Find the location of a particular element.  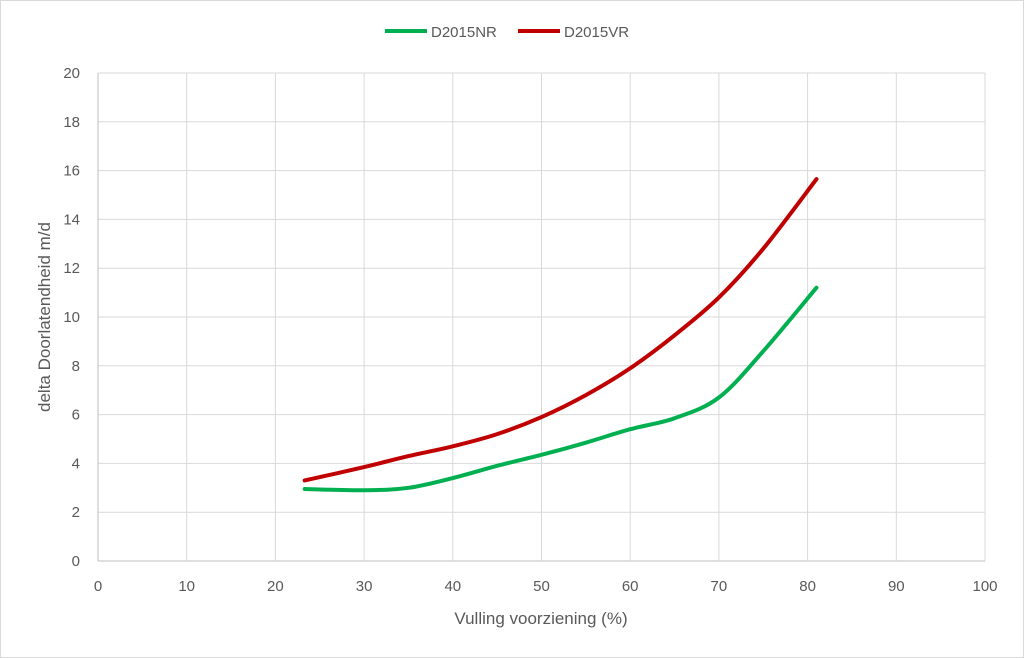

legend-label: D2015VR is located at coordinates (596, 32).